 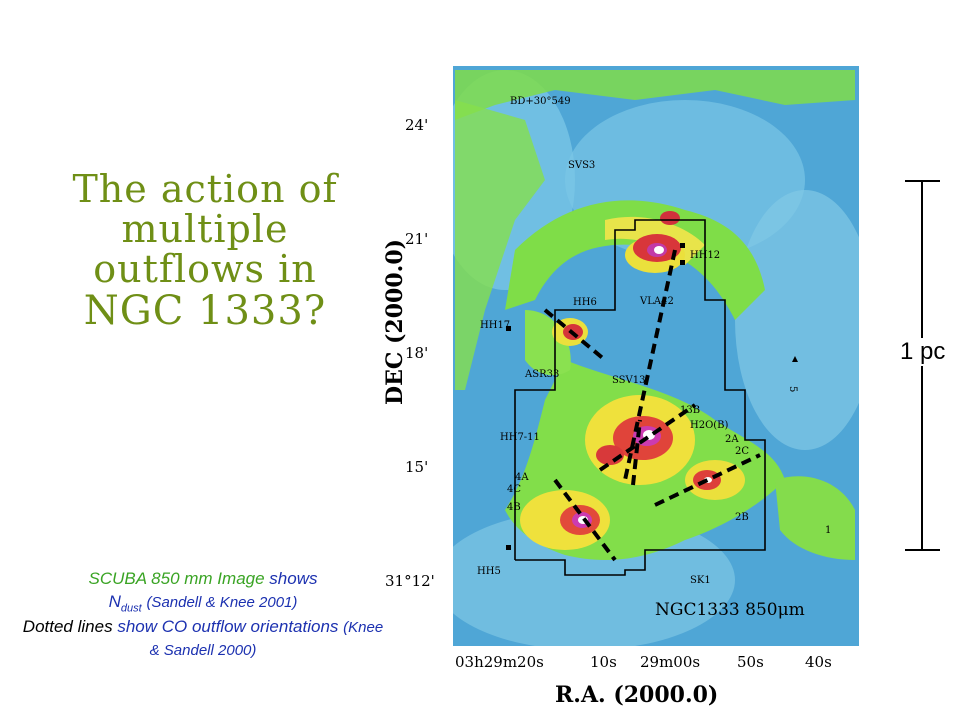 I want to click on dec-tick-31-12: 31°12', so click(x=410, y=581).